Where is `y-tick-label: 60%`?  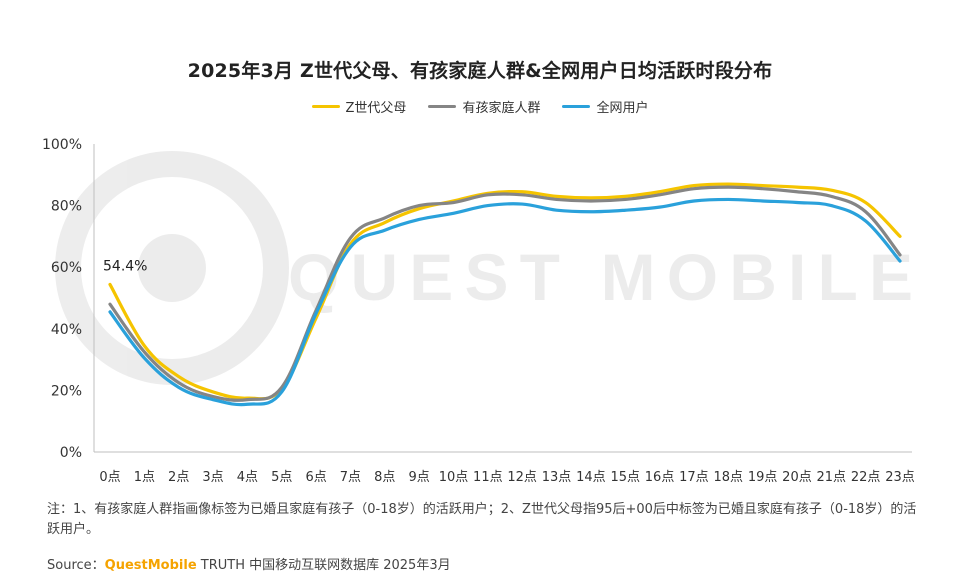
y-tick-label: 60% is located at coordinates (66, 268).